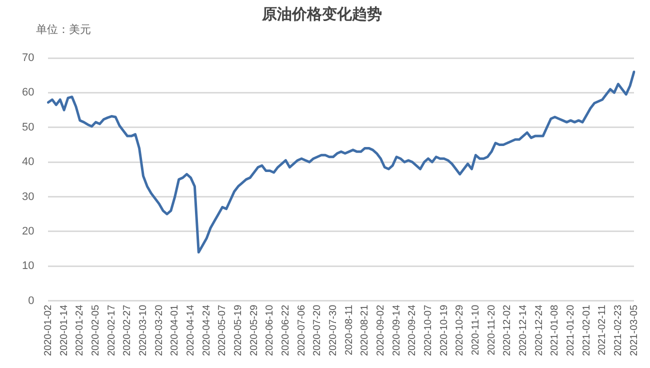  I want to click on x-tick-label: 2020-07-20, so click(318, 330).